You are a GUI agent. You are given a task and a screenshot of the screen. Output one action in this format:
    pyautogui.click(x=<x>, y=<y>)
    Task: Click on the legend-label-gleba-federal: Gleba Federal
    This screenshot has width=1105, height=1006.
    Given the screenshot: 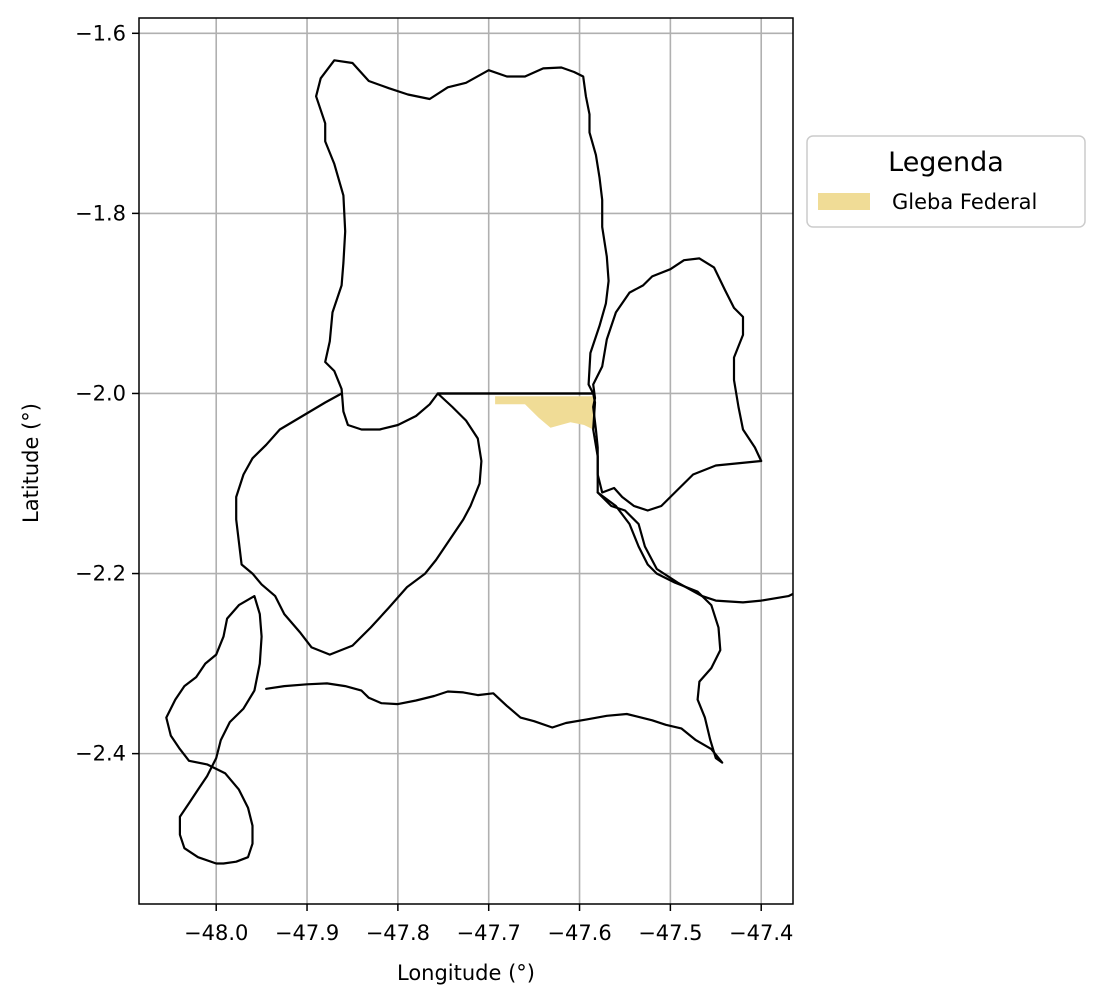 What is the action you would take?
    pyautogui.click(x=964, y=202)
    